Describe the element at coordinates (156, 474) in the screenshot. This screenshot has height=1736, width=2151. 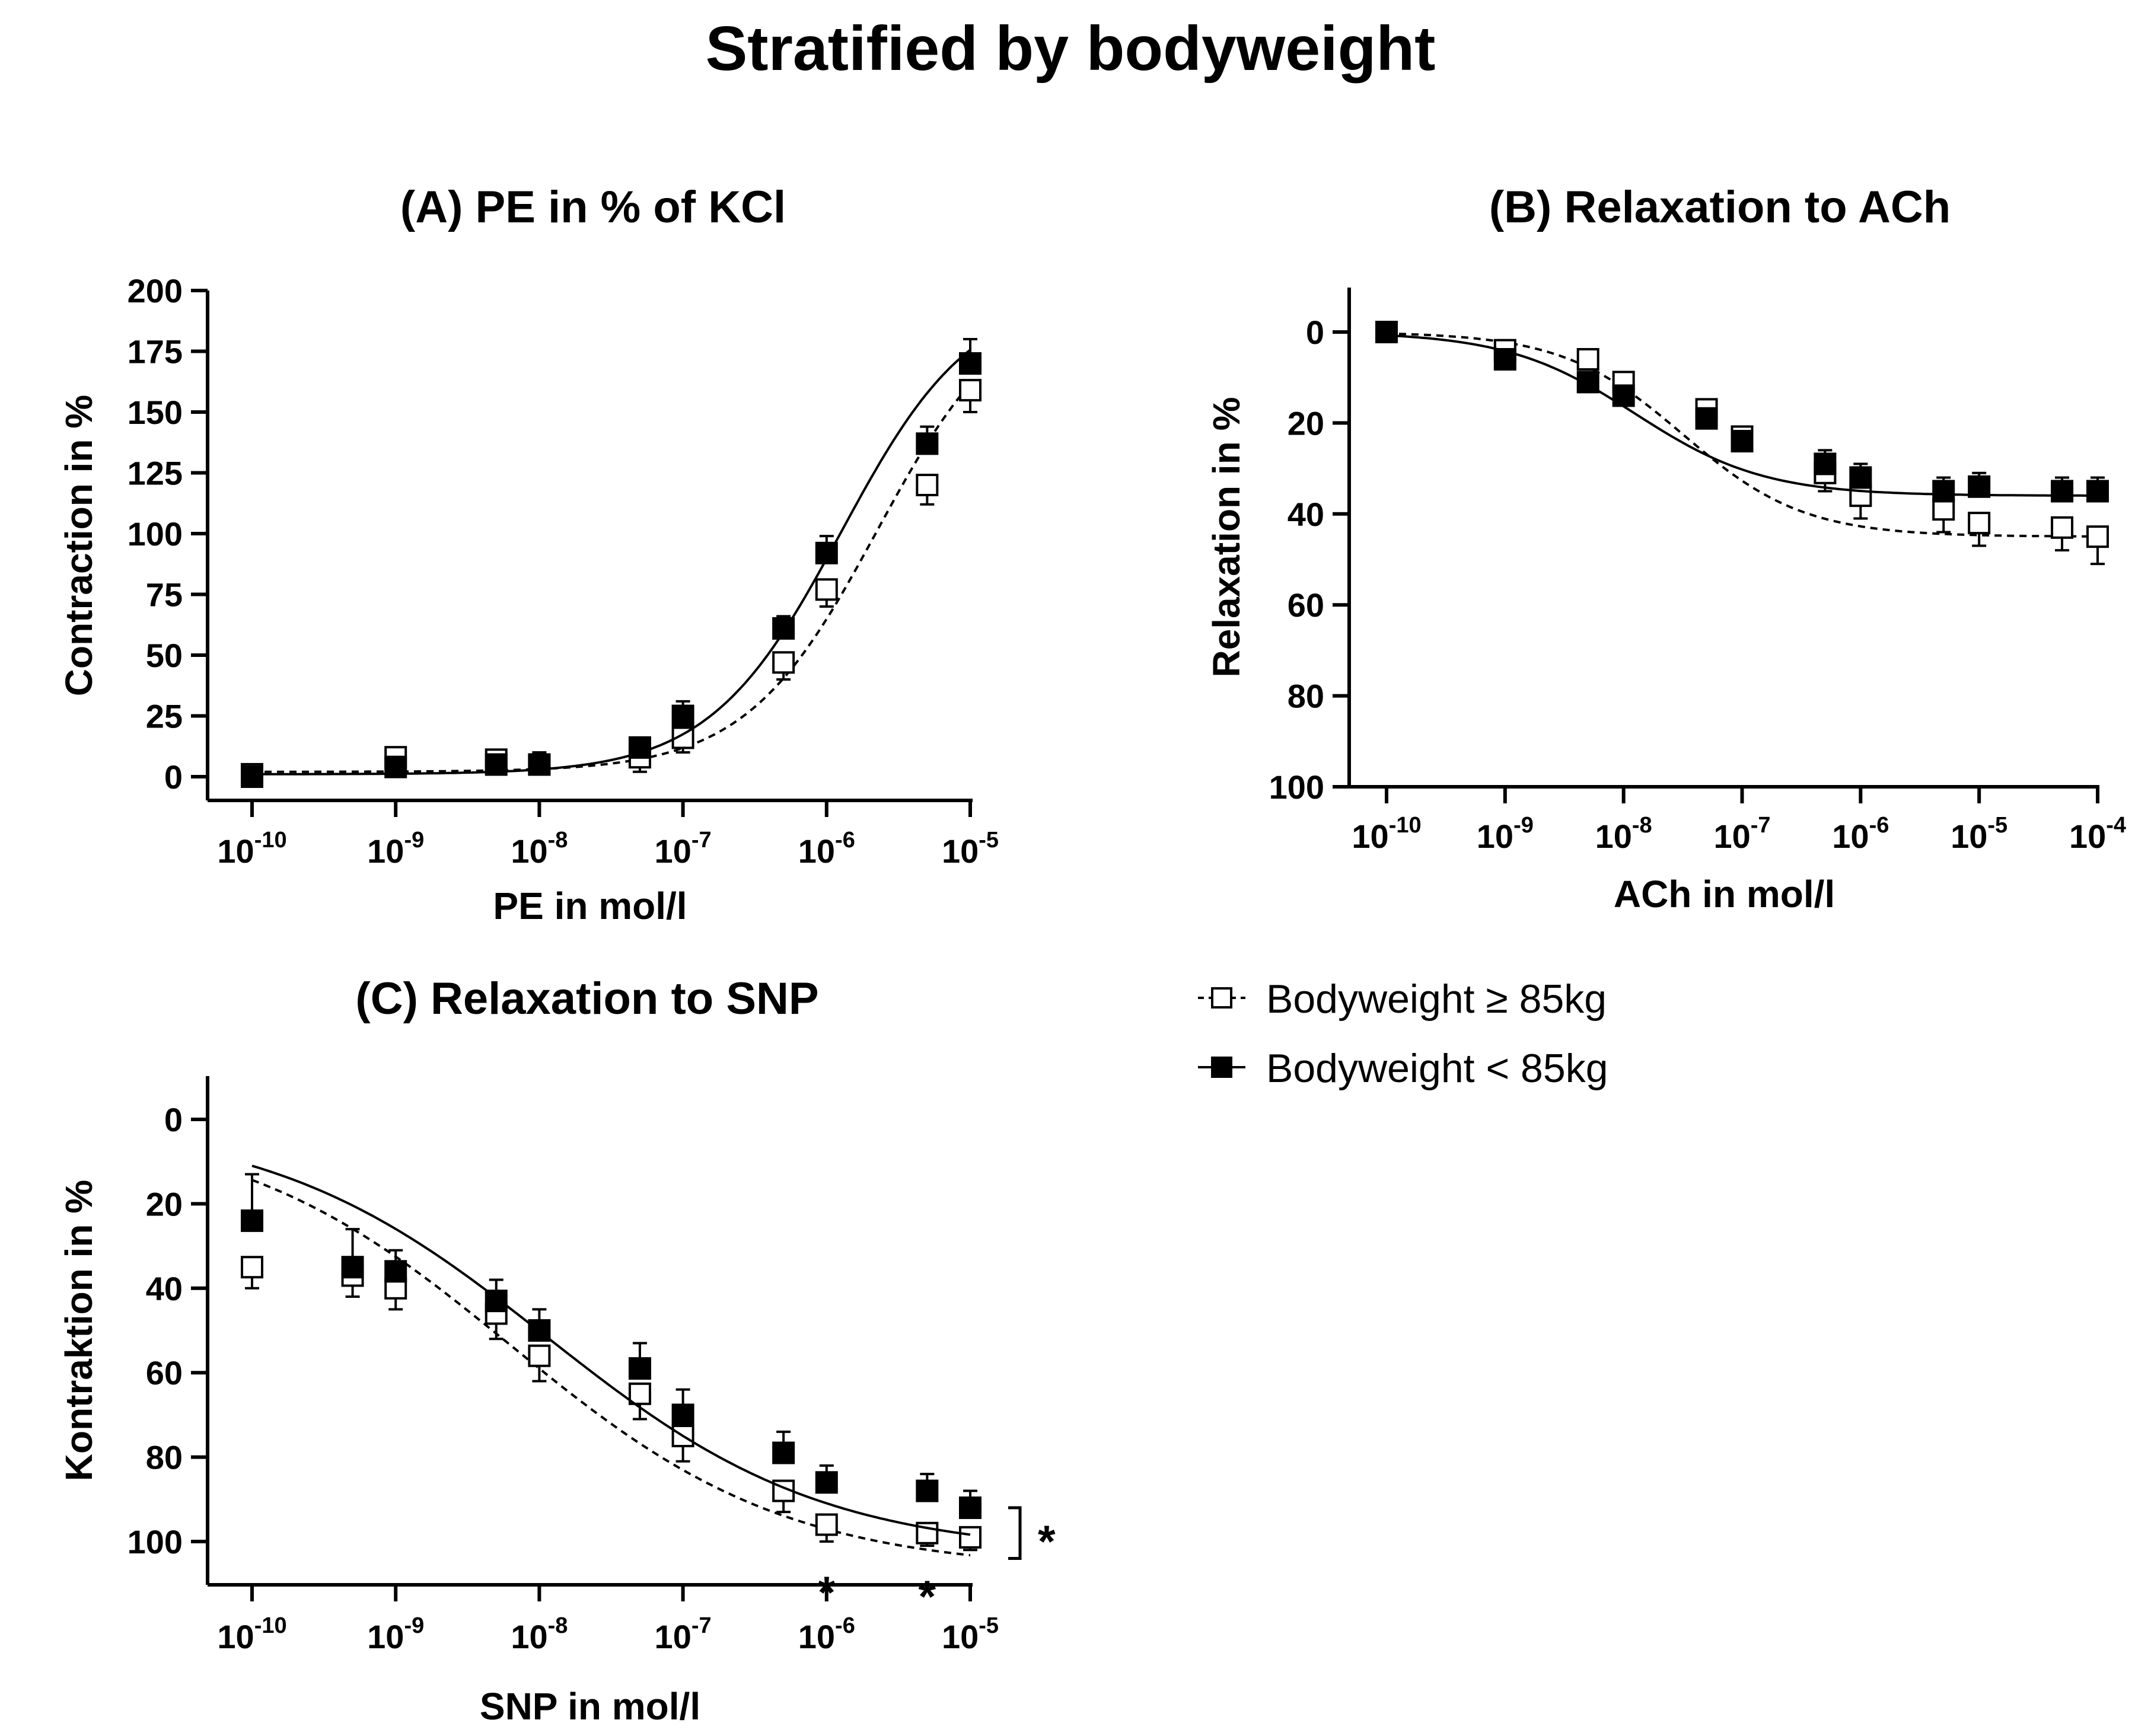
I see `y-tick-label: 125` at that location.